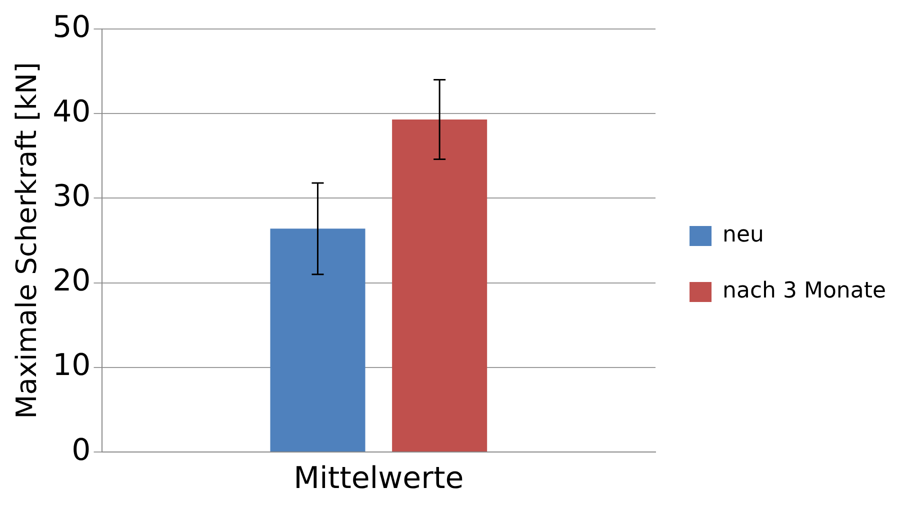 The image size is (919, 519). Describe the element at coordinates (804, 291) in the screenshot. I see `legend-label: nach 3 Monate` at that location.